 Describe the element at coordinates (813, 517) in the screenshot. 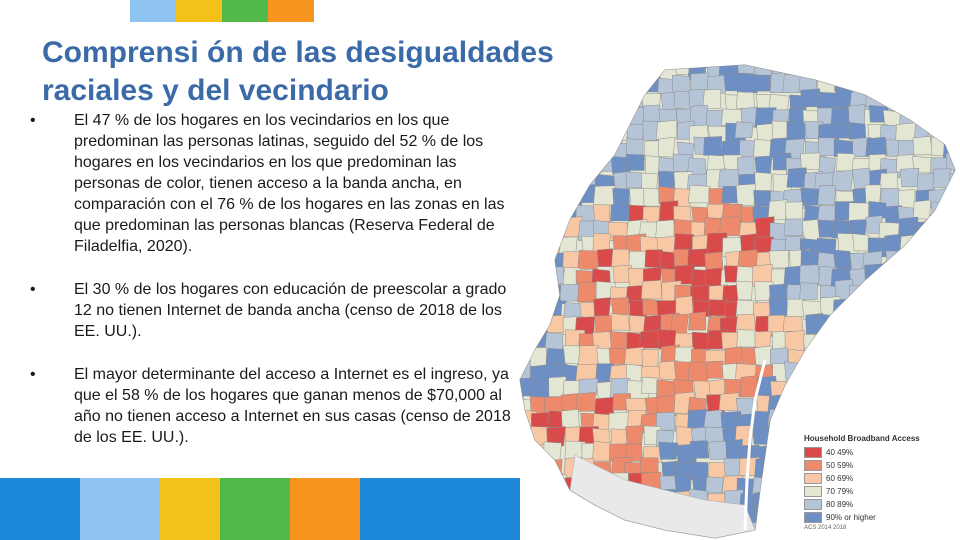

I see `legend-swatch` at that location.